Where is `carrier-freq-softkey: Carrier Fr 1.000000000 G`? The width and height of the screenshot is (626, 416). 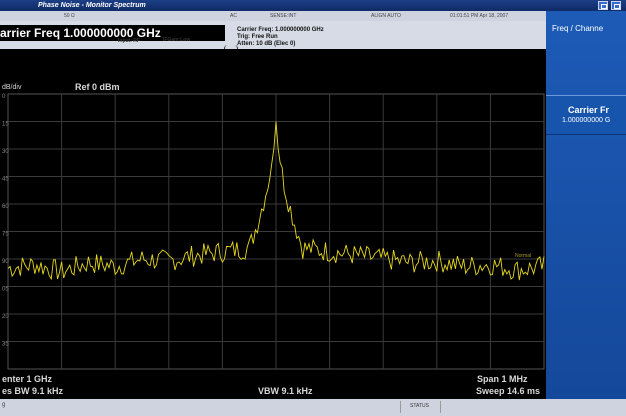 carrier-freq-softkey: Carrier Fr 1.000000000 G is located at coordinates (586, 115).